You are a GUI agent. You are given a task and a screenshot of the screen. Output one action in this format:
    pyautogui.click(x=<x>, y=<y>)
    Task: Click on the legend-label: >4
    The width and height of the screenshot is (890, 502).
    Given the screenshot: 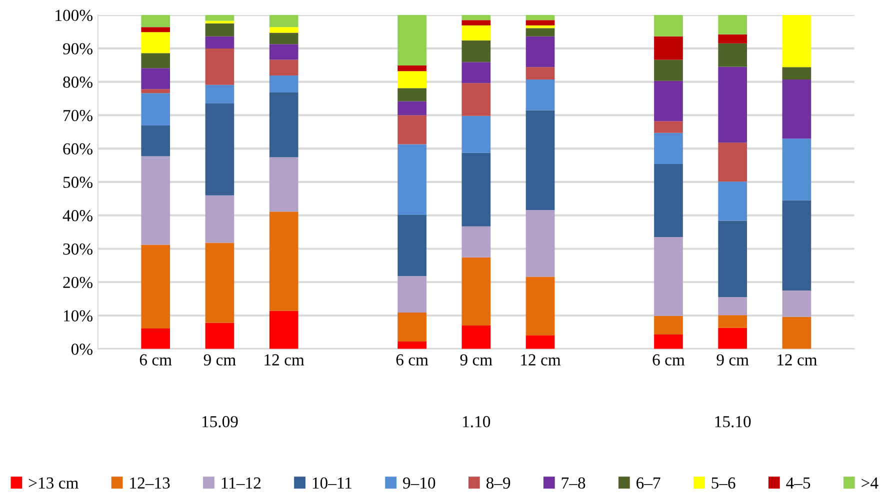 What is the action you would take?
    pyautogui.click(x=870, y=483)
    